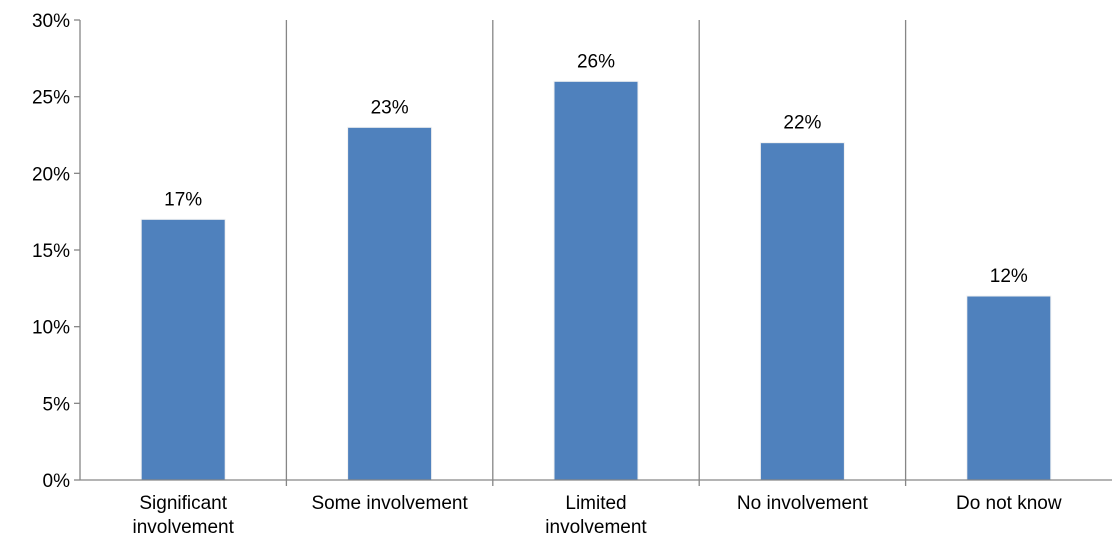 The image size is (1112, 545). Describe the element at coordinates (596, 61) in the screenshot. I see `data-label: 26%` at that location.